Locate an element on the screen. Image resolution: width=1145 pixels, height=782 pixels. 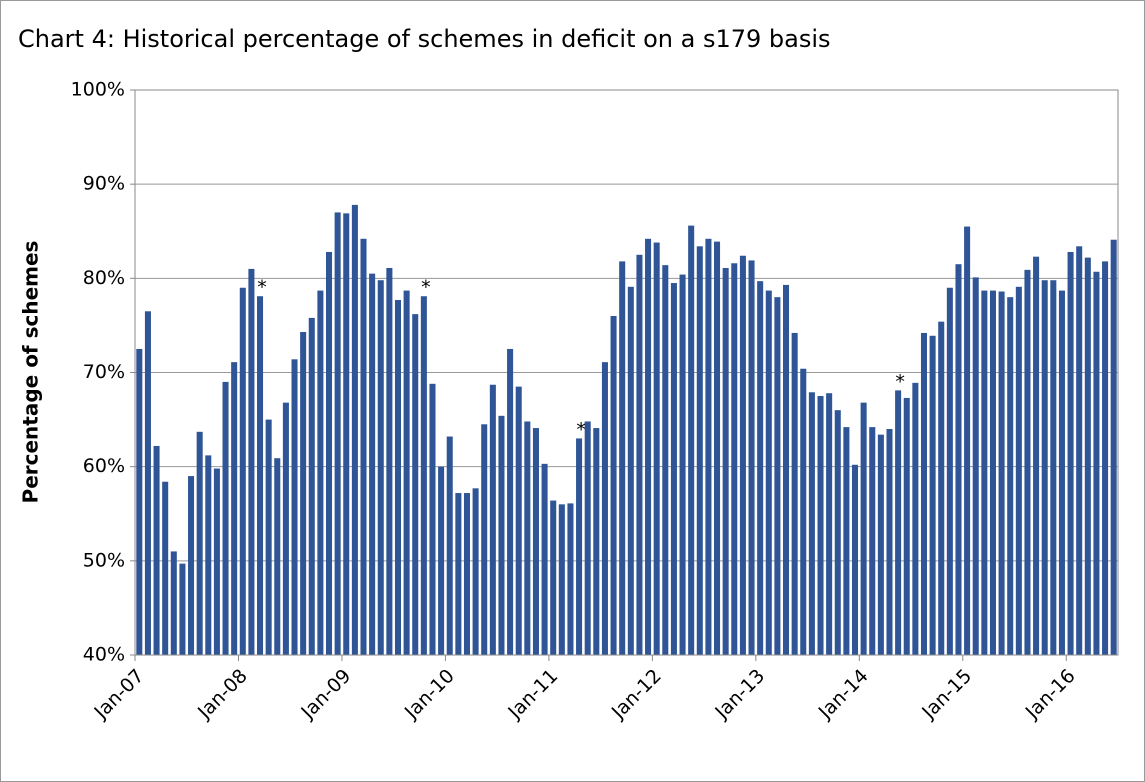
y-tick-label: 60% is located at coordinates (104, 466).